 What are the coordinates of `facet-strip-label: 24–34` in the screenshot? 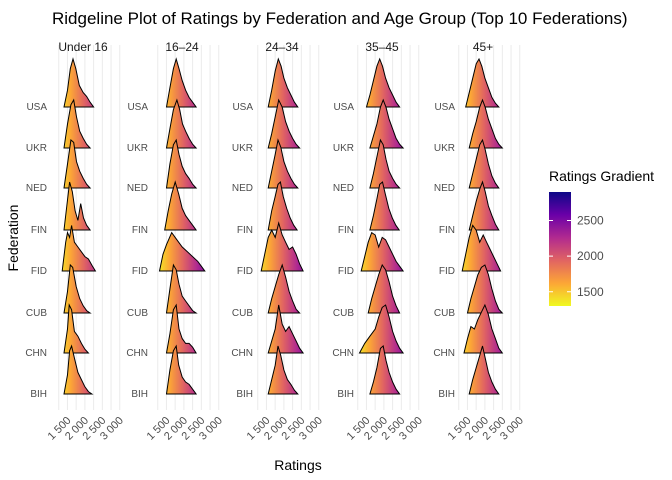 It's located at (282, 47).